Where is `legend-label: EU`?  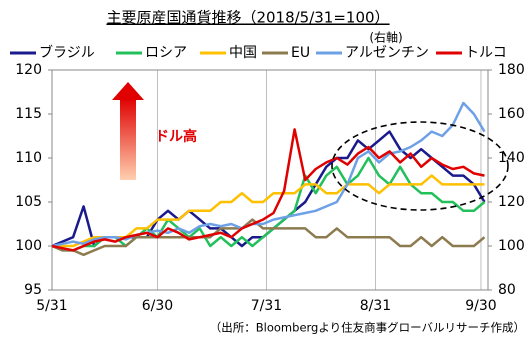 legend-label: EU is located at coordinates (300, 53).